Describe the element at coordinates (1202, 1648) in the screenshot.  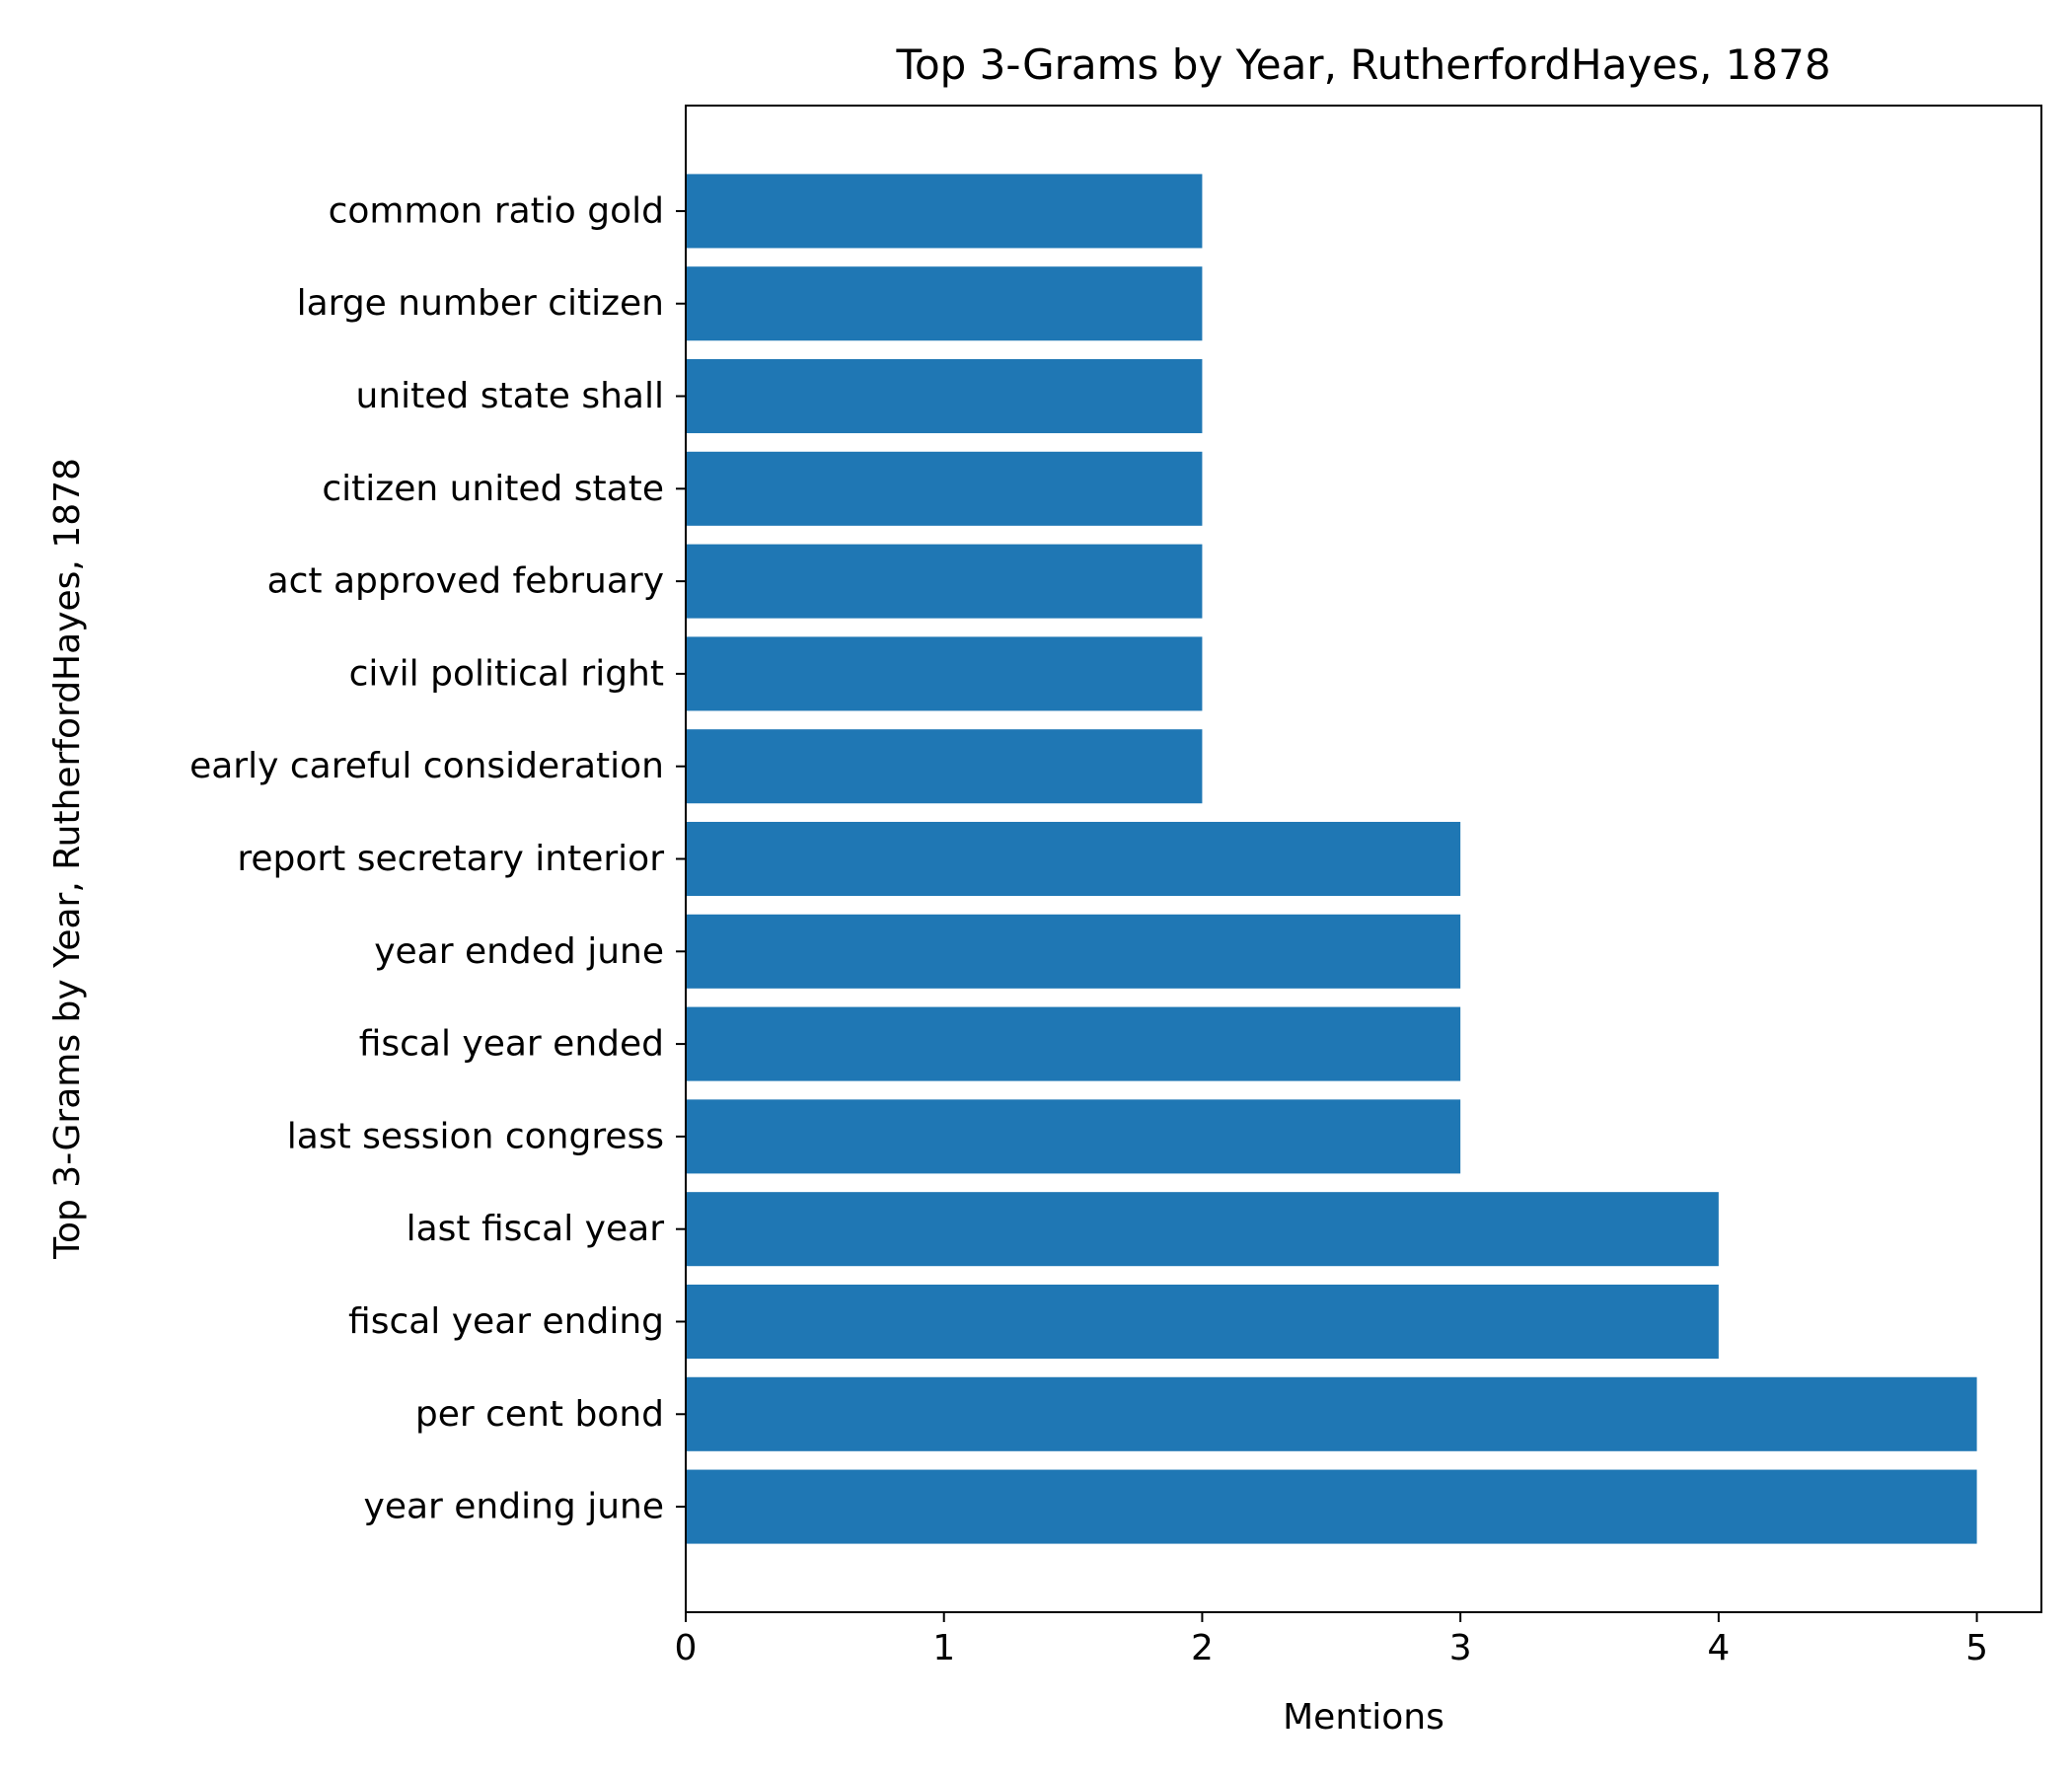
I see `x-tick-label: 2` at that location.